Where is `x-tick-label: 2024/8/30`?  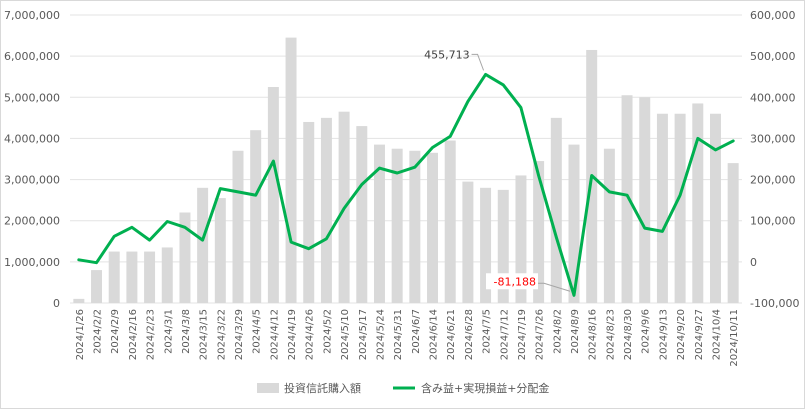
x-tick-label: 2024/8/30 is located at coordinates (628, 334).